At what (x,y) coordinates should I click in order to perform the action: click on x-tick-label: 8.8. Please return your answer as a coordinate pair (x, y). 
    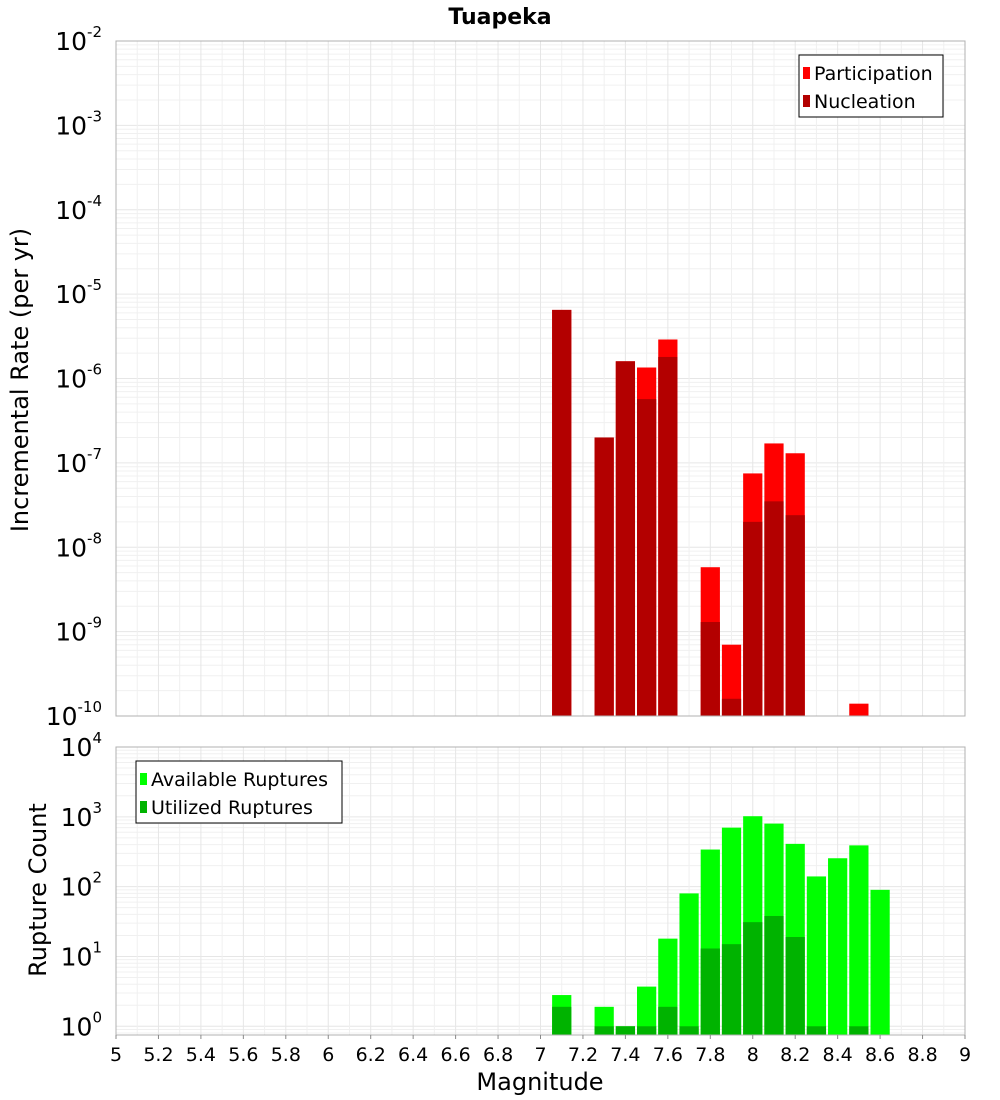
    Looking at the image, I should click on (922, 1055).